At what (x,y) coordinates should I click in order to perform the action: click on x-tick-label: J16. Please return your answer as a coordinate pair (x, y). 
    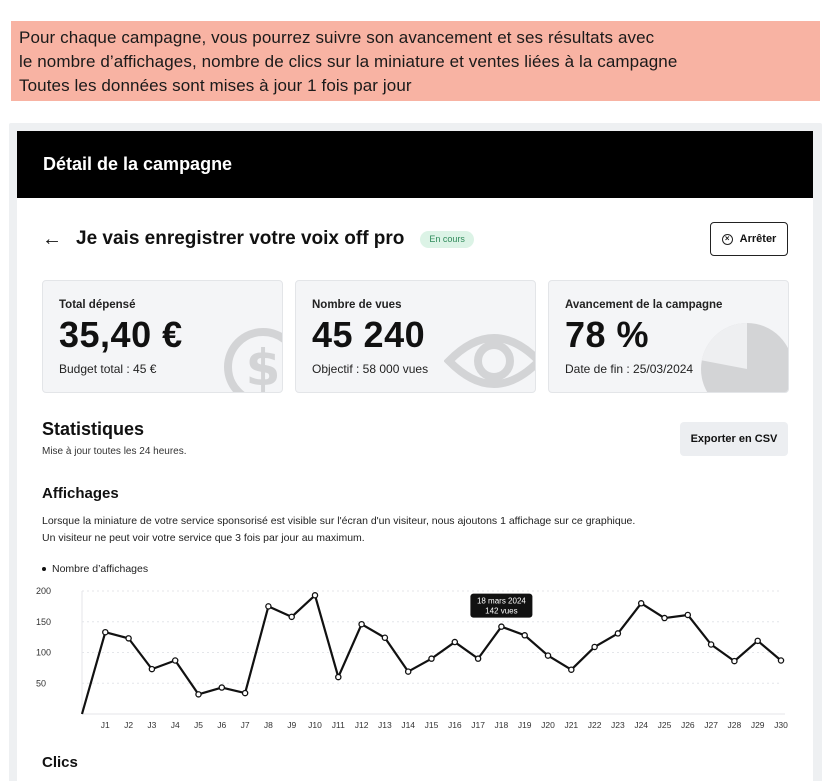
    Looking at the image, I should click on (455, 725).